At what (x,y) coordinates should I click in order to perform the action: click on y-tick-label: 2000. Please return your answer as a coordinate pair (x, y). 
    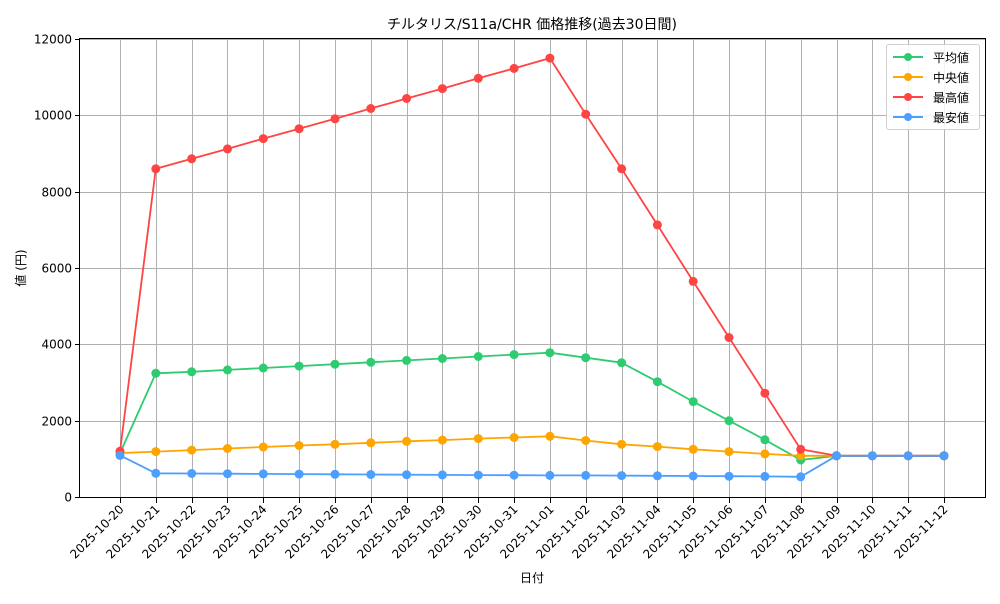
    Looking at the image, I should click on (56, 422).